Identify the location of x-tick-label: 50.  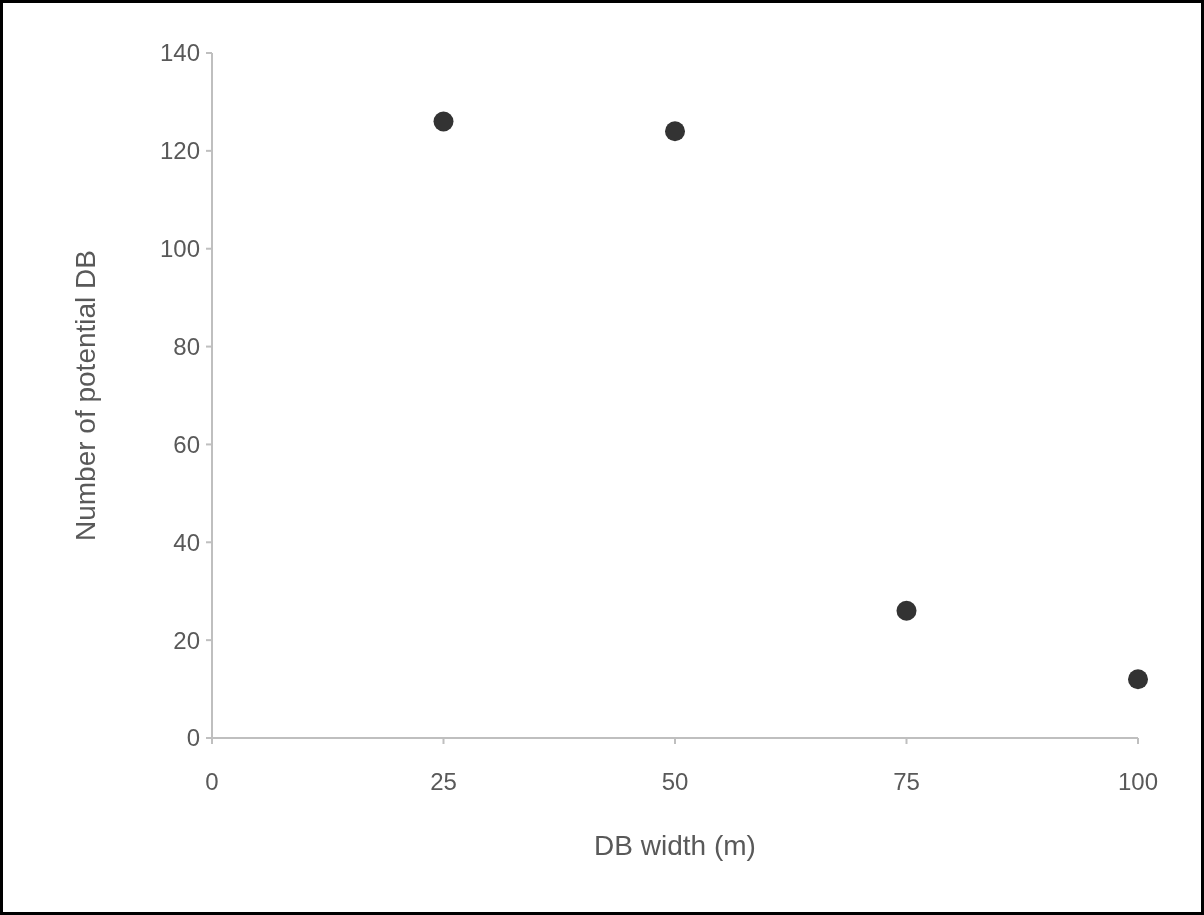
(675, 781).